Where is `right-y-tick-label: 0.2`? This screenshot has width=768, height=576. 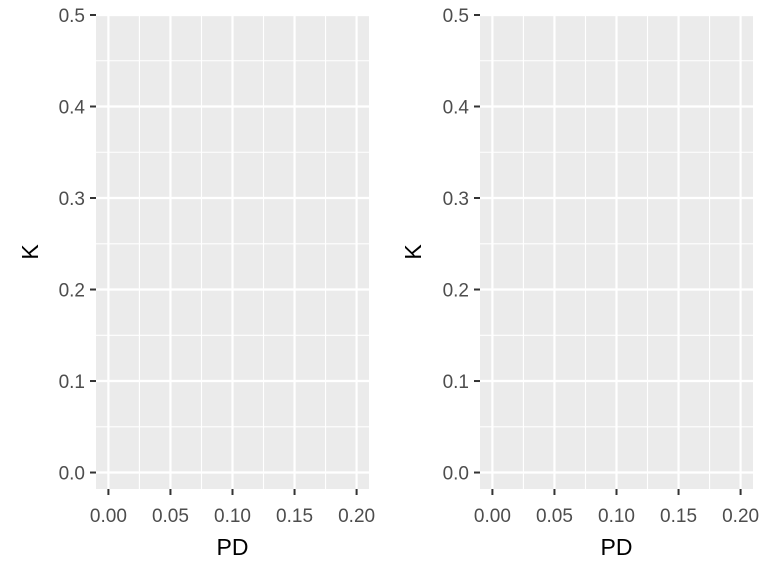
right-y-tick-label: 0.2 is located at coordinates (456, 291).